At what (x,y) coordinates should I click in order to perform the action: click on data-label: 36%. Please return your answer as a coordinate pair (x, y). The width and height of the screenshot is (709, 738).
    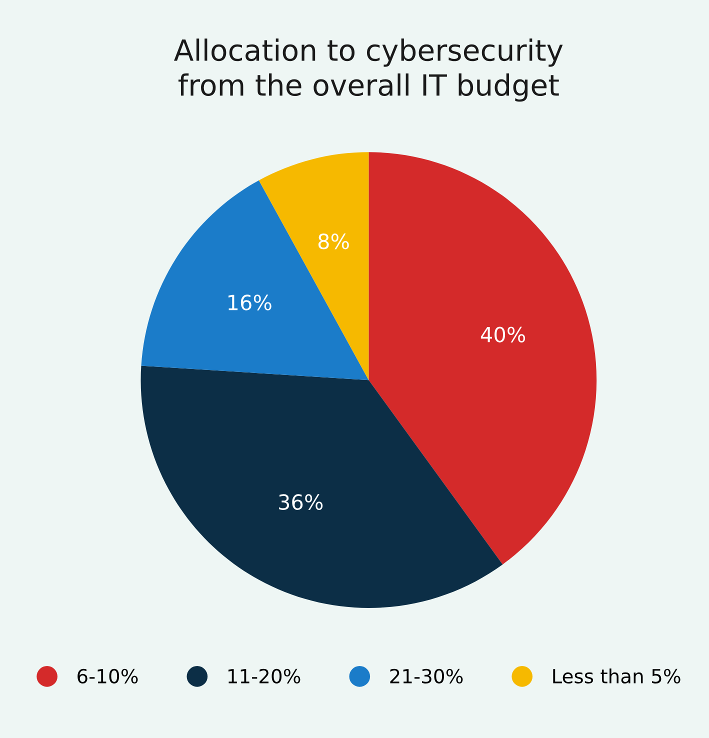
    Looking at the image, I should click on (301, 502).